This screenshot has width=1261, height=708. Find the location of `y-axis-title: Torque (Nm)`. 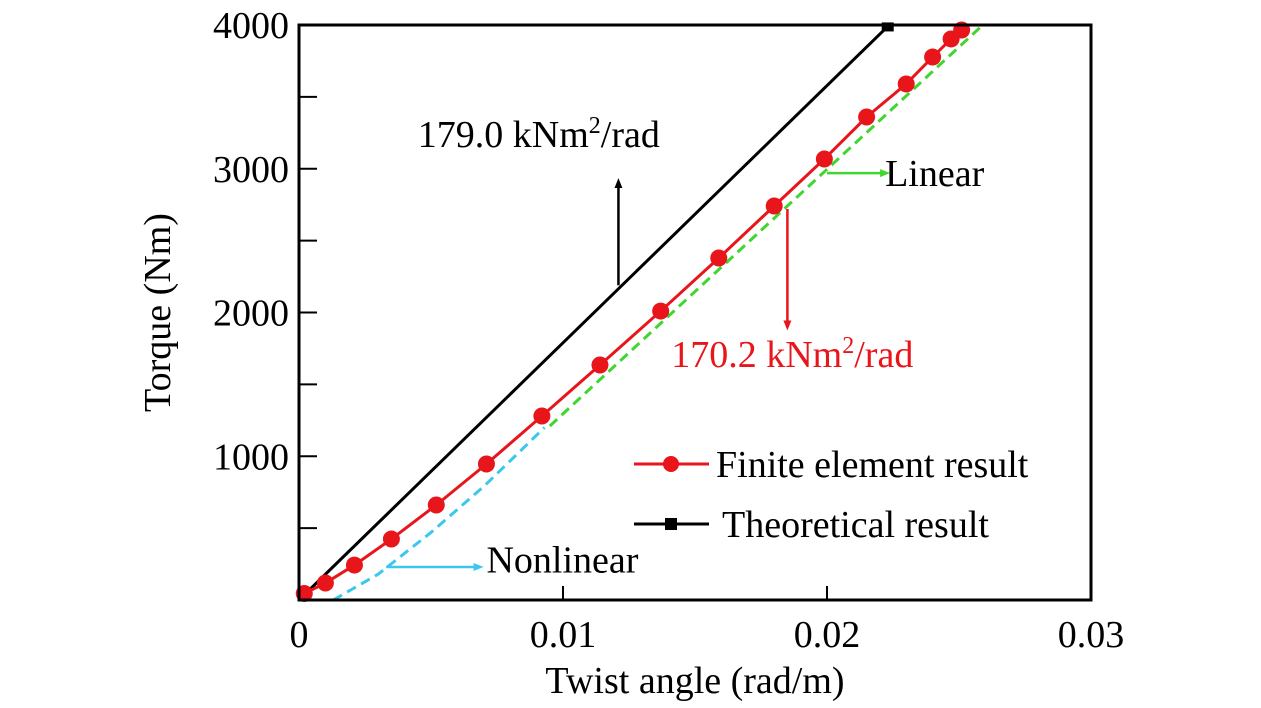

y-axis-title: Torque (Nm) is located at coordinates (158, 312).